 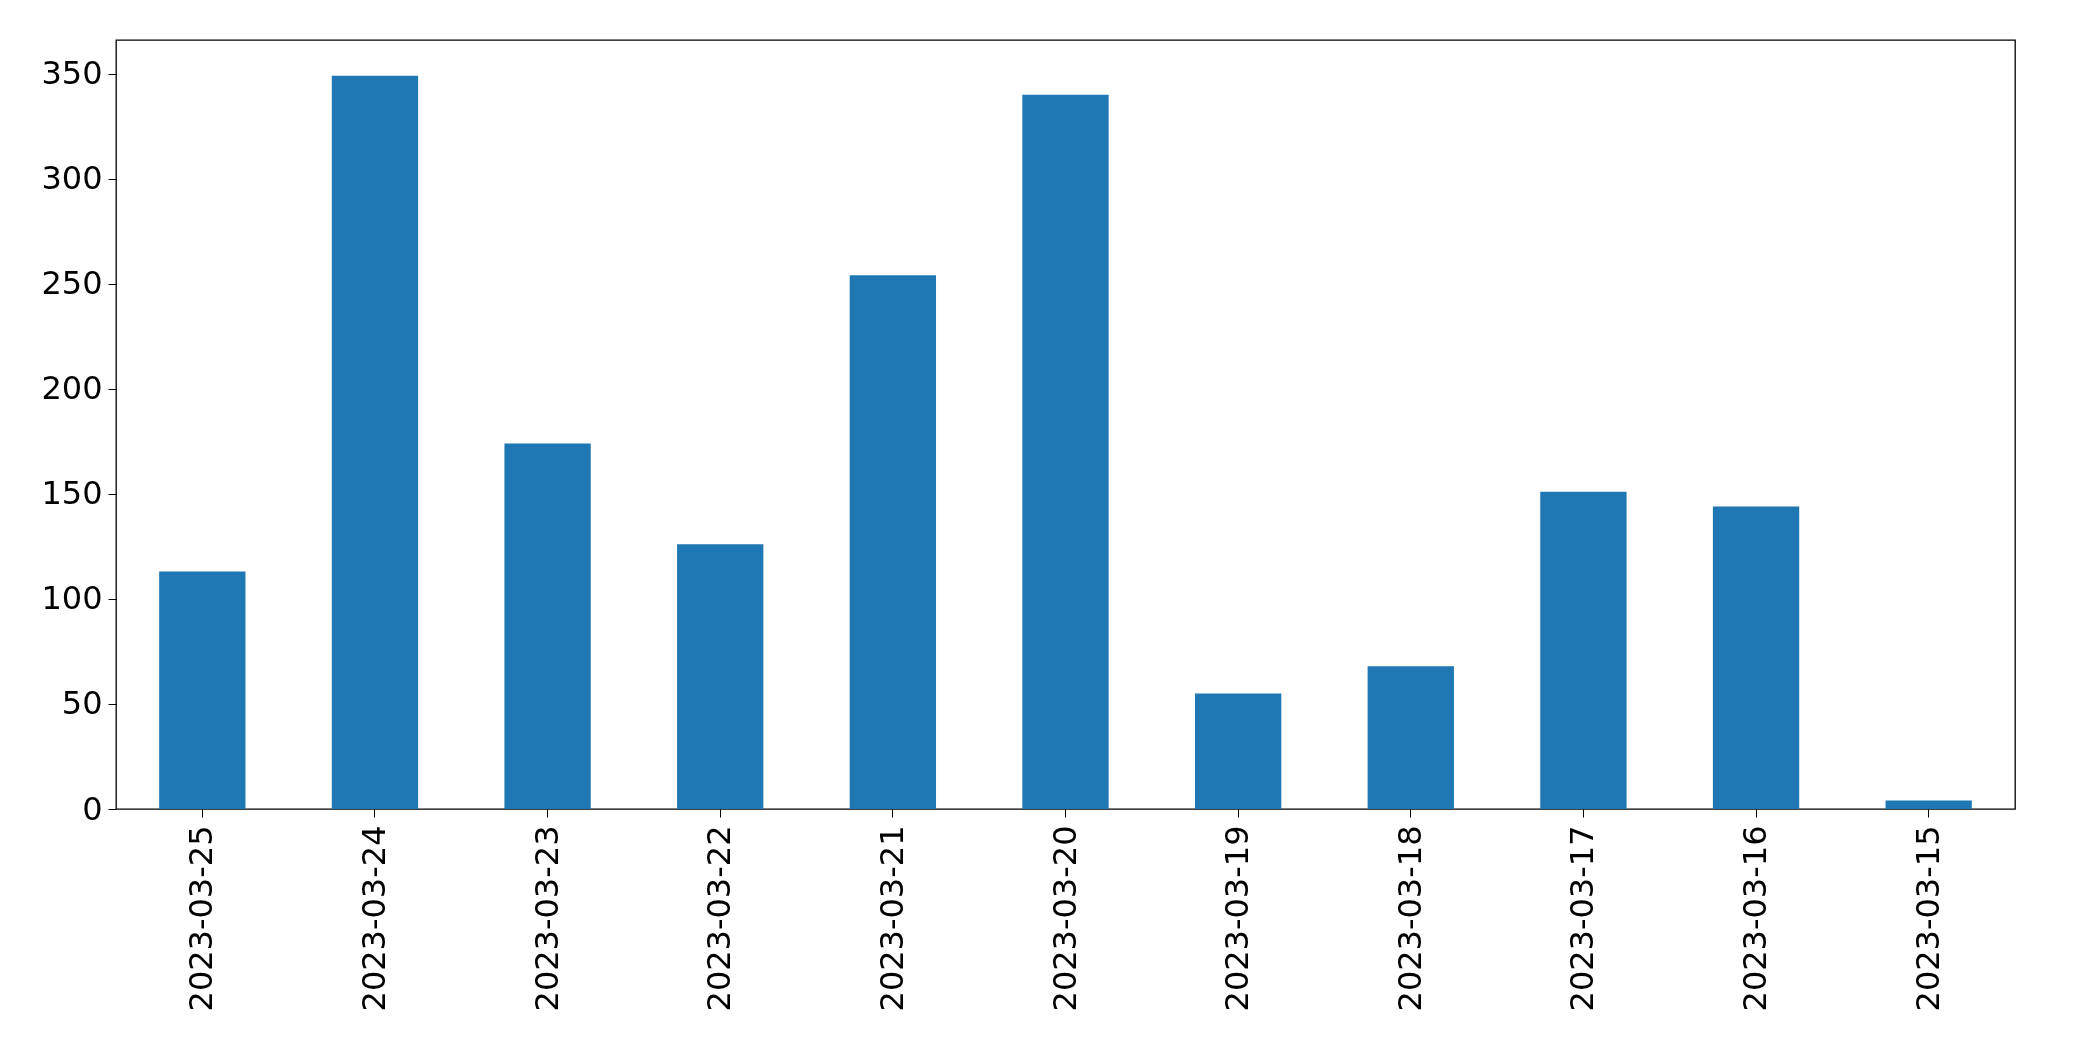 What do you see at coordinates (72, 178) in the screenshot?
I see `y-tick-label: 300` at bounding box center [72, 178].